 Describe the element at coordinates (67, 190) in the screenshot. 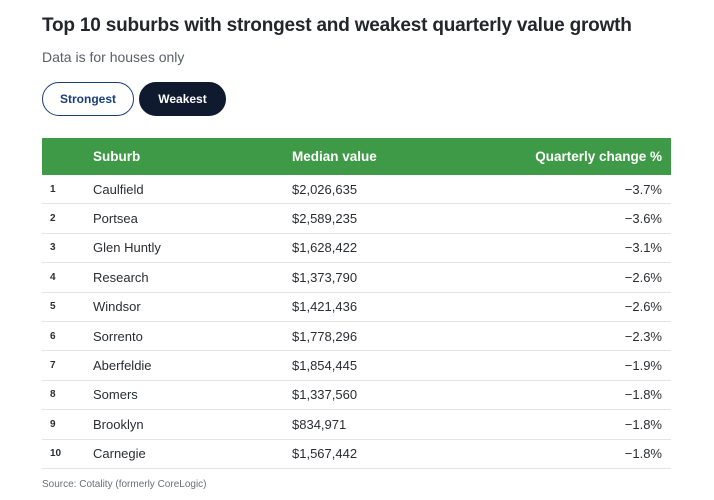

I see `rank-cell: 1` at that location.